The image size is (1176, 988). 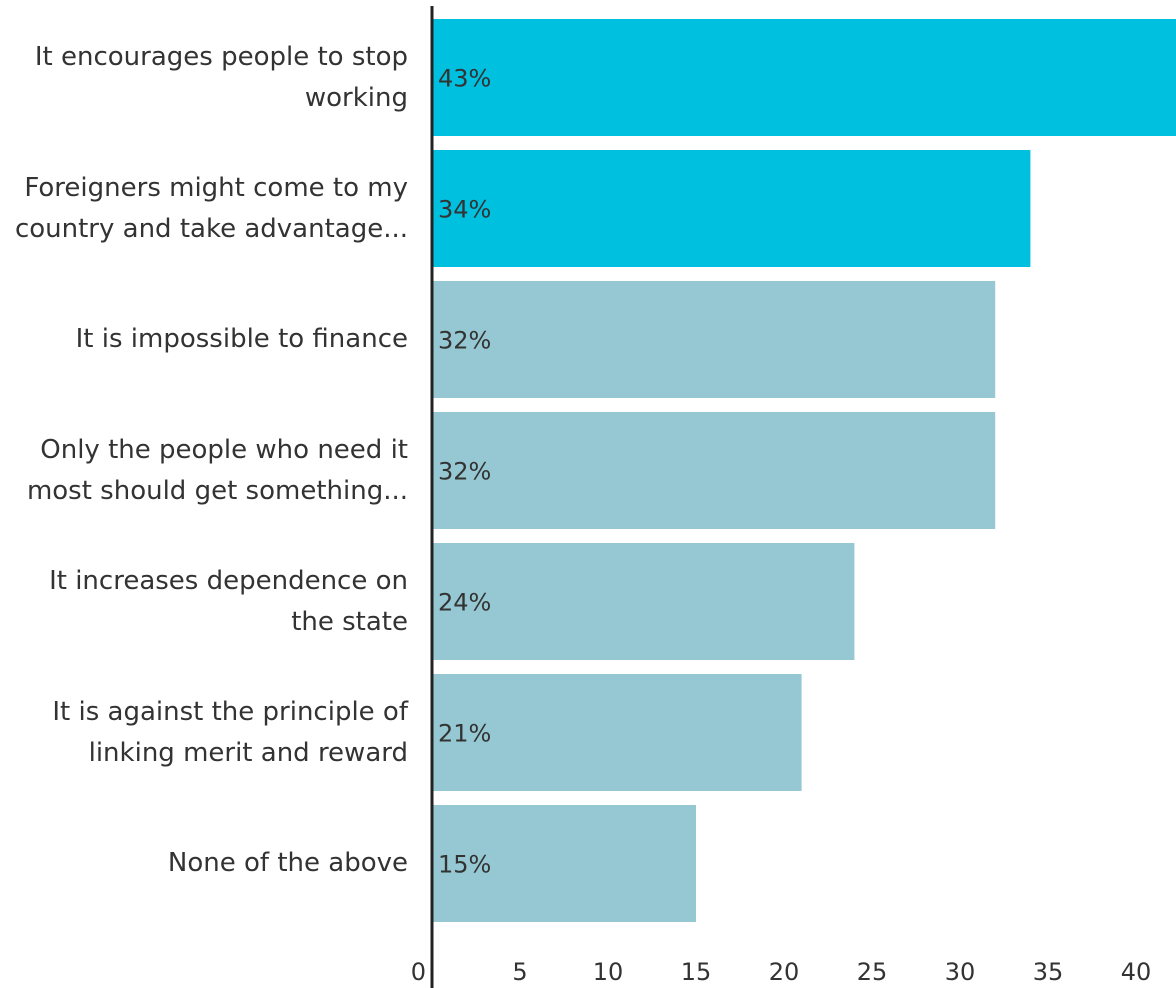 What do you see at coordinates (464, 865) in the screenshot?
I see `bar-value-label: 15%` at bounding box center [464, 865].